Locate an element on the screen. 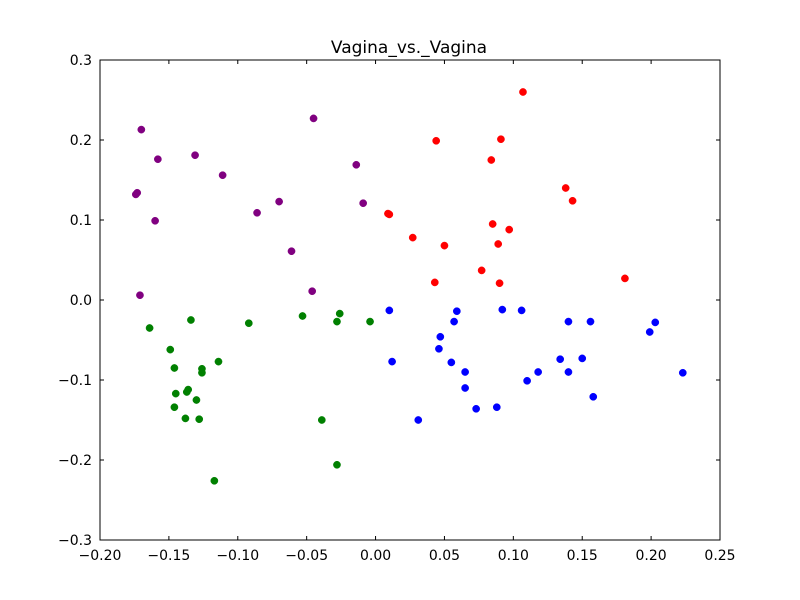  y-tick-label: −0.2 is located at coordinates (75, 461).